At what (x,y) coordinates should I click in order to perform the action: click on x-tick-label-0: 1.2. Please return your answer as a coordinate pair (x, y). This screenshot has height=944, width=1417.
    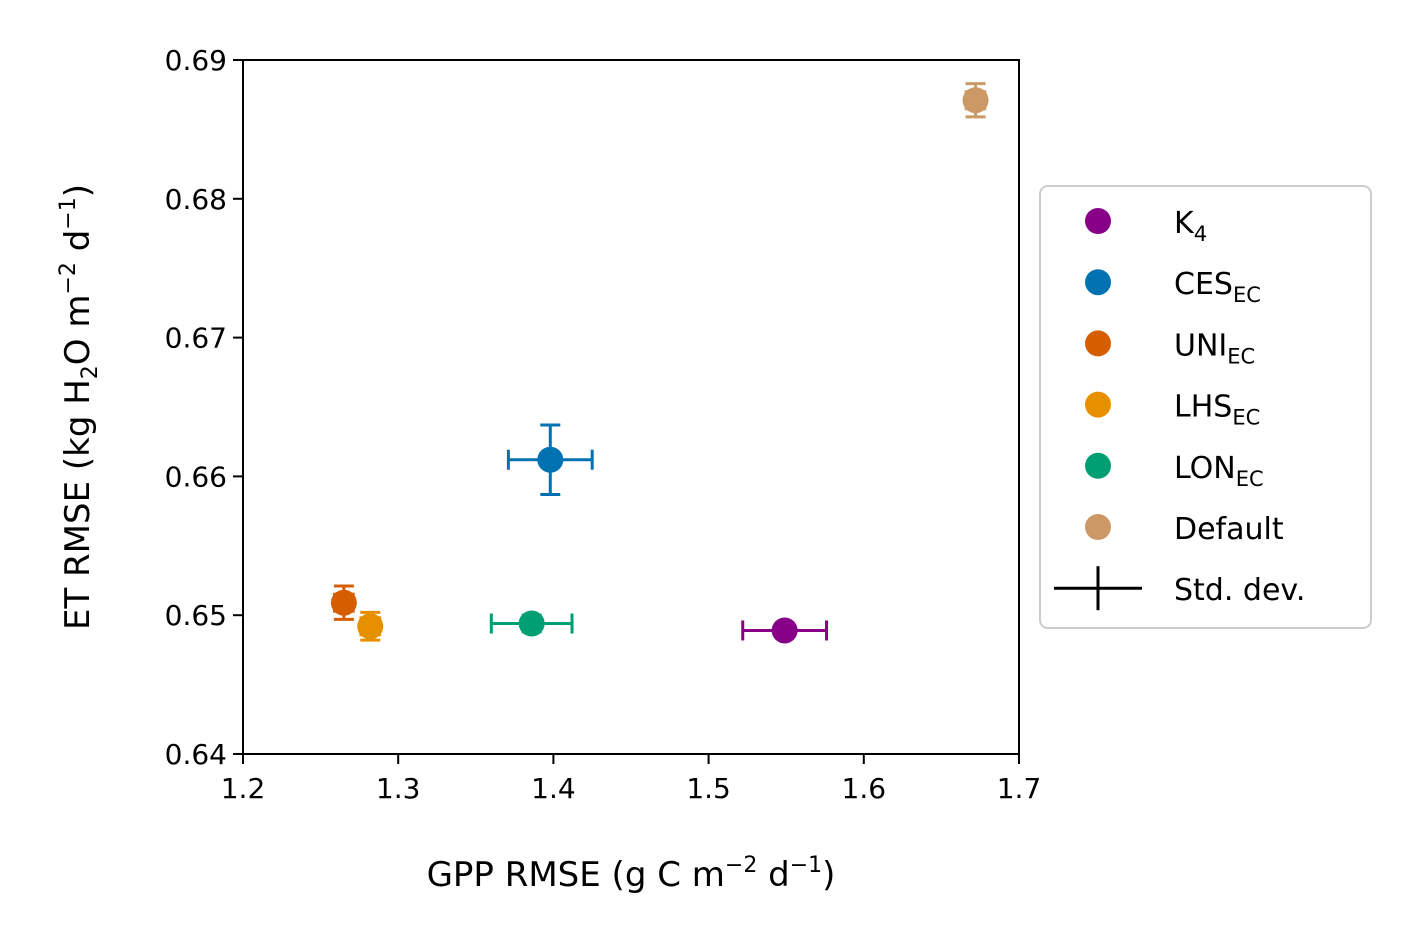
    Looking at the image, I should click on (243, 788).